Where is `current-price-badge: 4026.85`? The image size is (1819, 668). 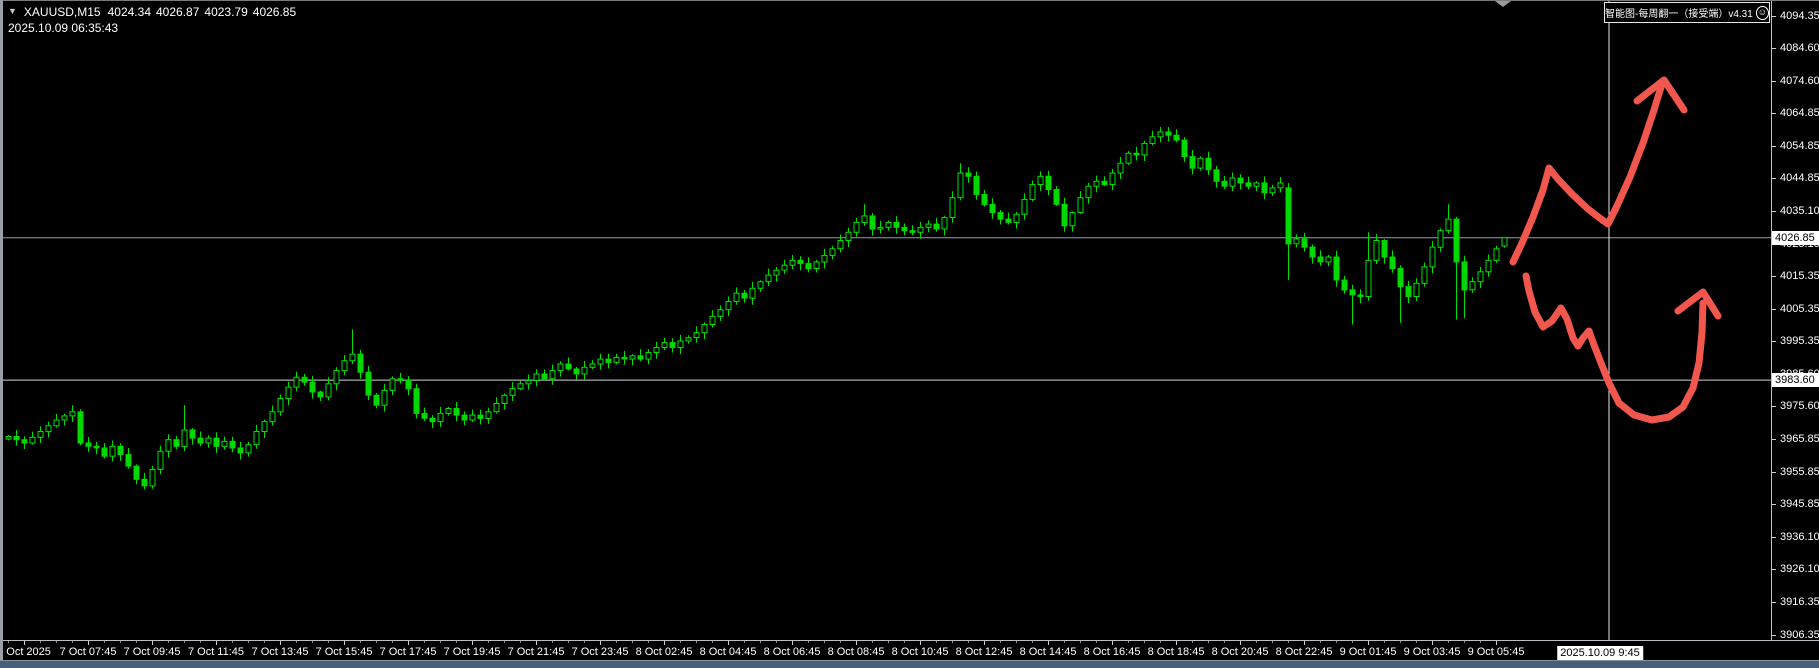
current-price-badge: 4026.85 is located at coordinates (1795, 237).